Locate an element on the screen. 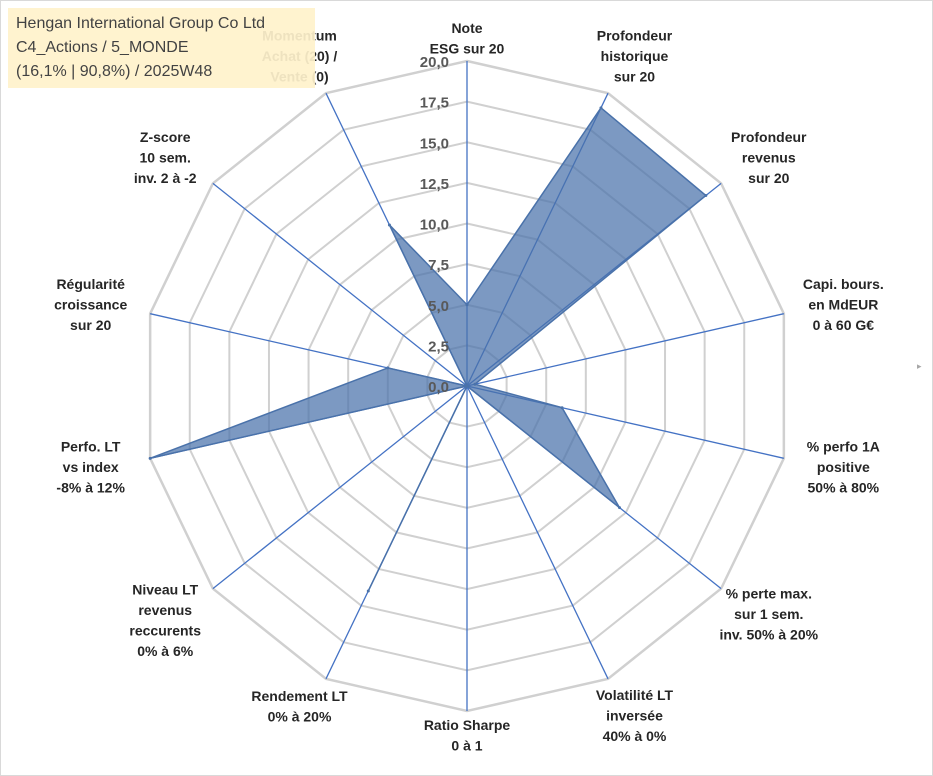  period-label: (16,1% | 90,8%) / 2025W48 is located at coordinates (114, 71).